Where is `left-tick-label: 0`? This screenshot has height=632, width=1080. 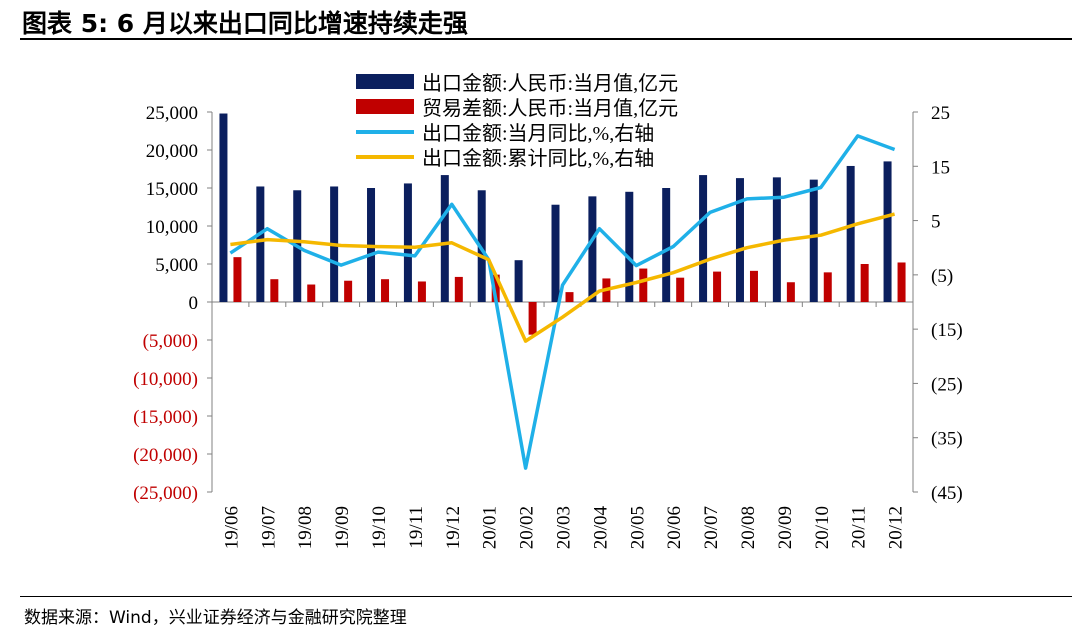 left-tick-label: 0 is located at coordinates (194, 303).